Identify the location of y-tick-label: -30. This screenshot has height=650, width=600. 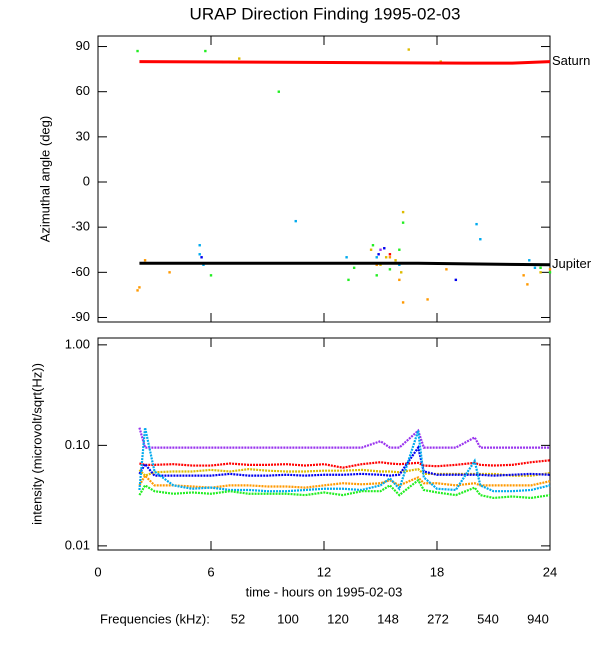
(80, 226).